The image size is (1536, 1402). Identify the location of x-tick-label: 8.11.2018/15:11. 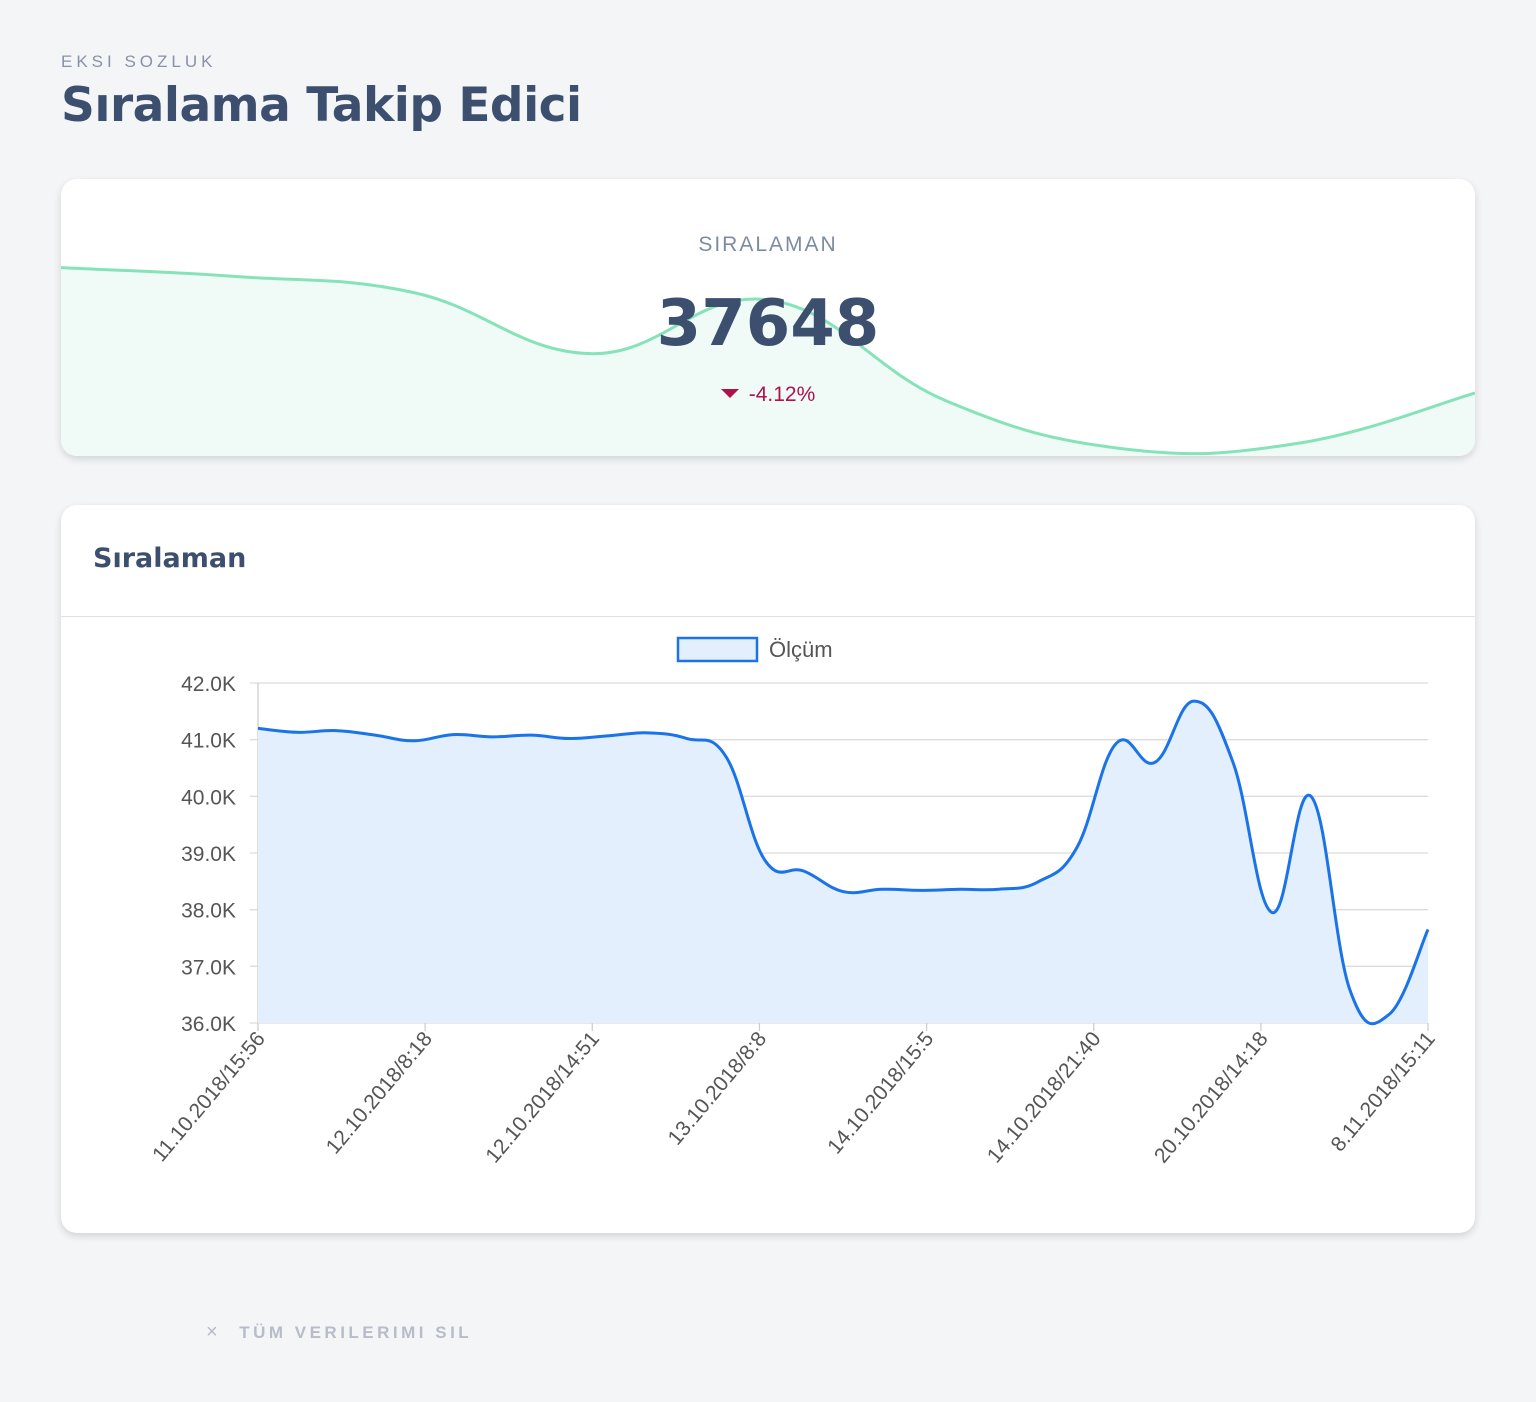
(1383, 1091).